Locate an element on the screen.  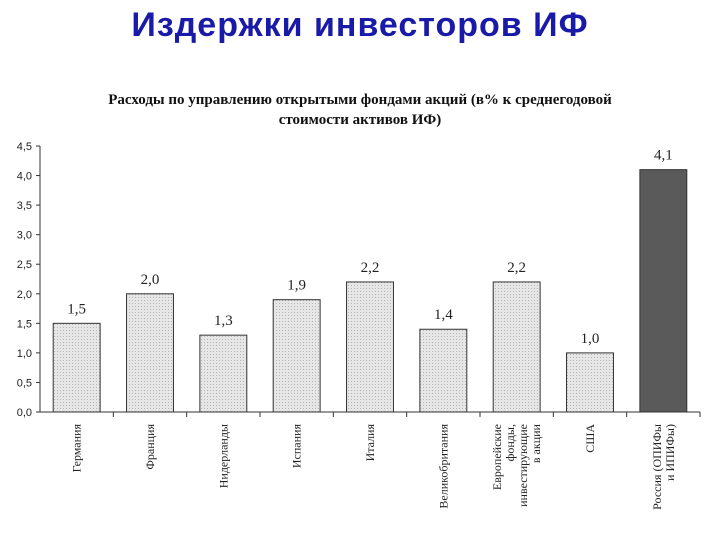
category-label: Европейские is located at coordinates (497, 457).